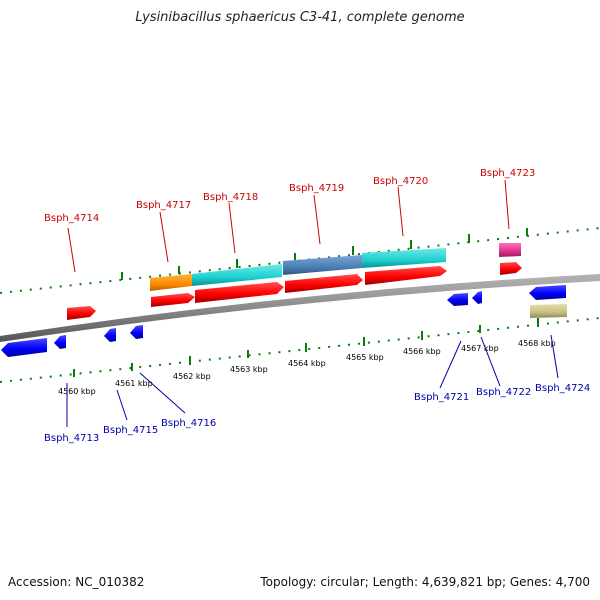  What do you see at coordinates (365, 357) in the screenshot?
I see `tick-label: 4565 kbp` at bounding box center [365, 357].